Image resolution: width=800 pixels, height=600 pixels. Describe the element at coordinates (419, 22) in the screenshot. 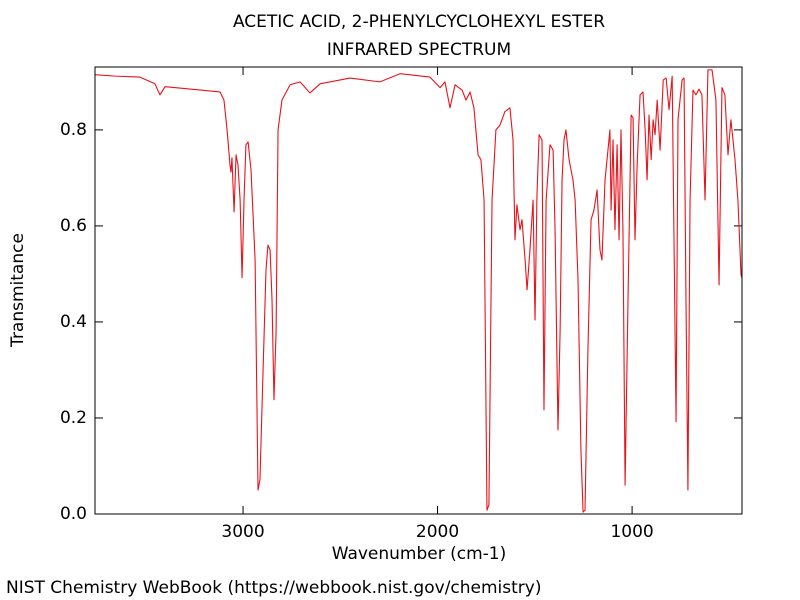

I see `chart-title: ACETIC ACID, 2-PHENYLCYCLOHEXYL ESTER` at that location.